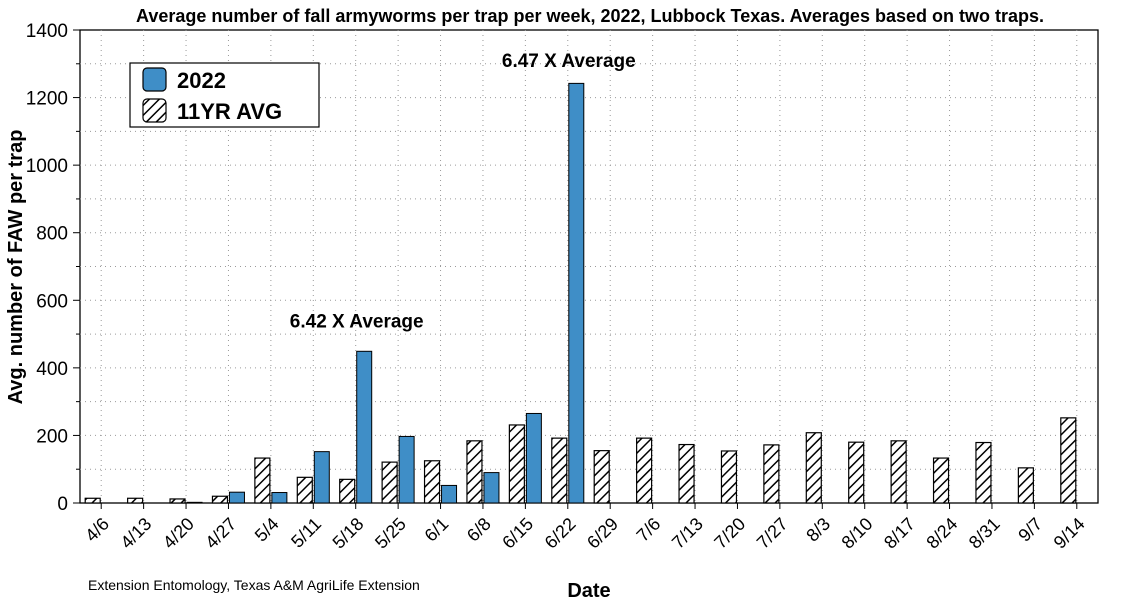  What do you see at coordinates (463, 191) in the screenshot?
I see `annotations: 6.42 X Average 6.47 X Average` at bounding box center [463, 191].